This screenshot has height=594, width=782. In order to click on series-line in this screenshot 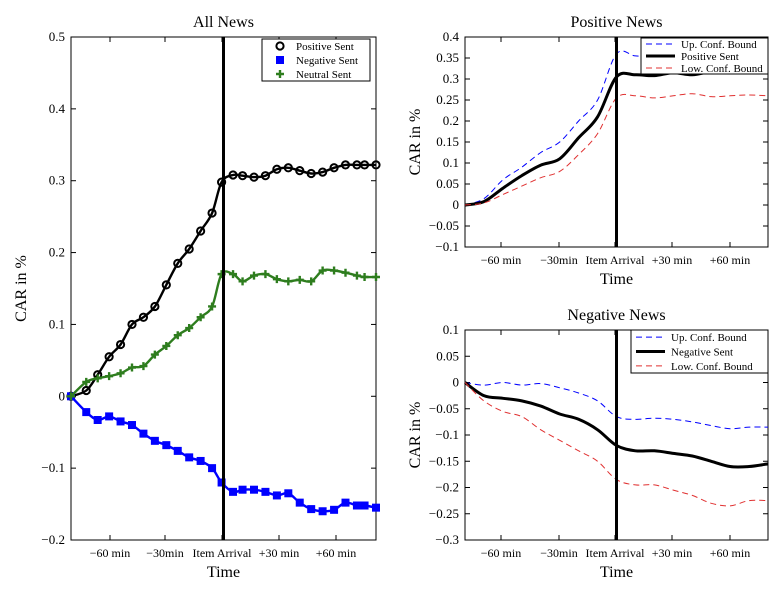, I will do `click(223, 454)`.